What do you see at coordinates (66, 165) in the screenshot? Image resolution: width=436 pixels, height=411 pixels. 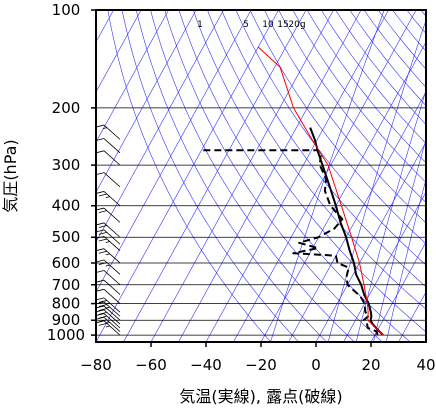 I see `y-tick-label: 300` at bounding box center [66, 165].